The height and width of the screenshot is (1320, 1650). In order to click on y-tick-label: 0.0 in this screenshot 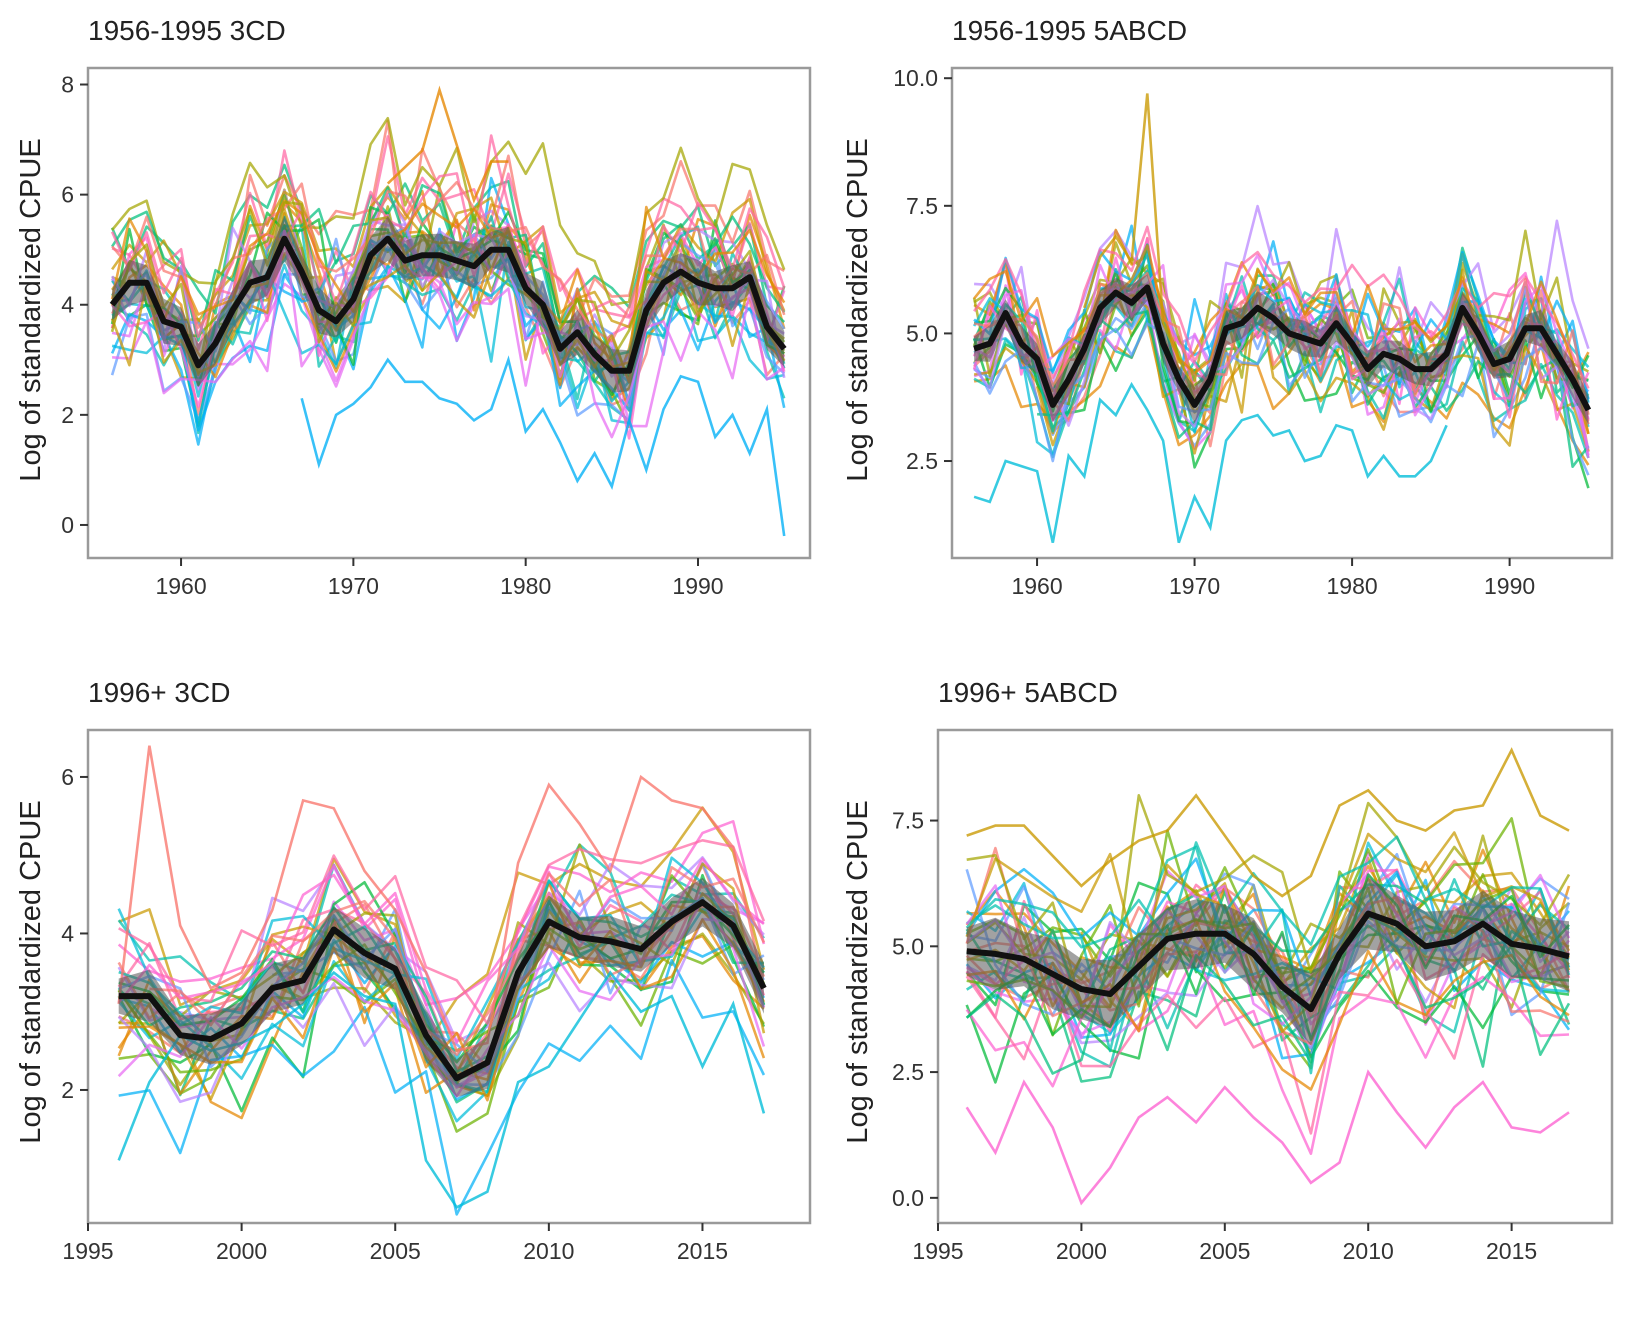, I will do `click(908, 1198)`.